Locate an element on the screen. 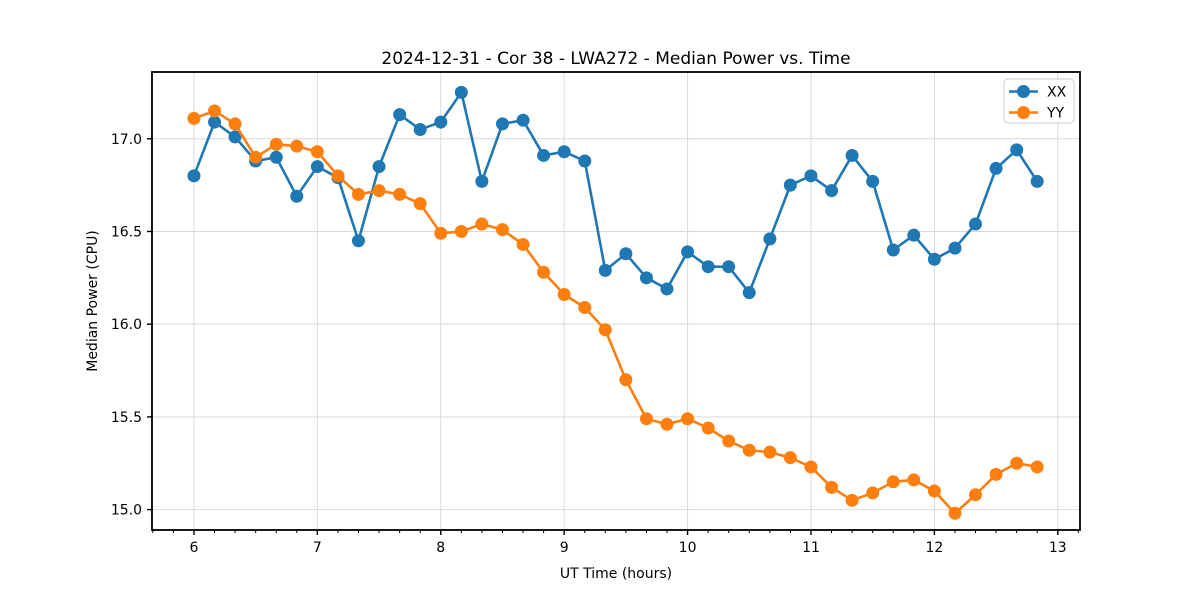 The image size is (1200, 604). x-tick-label: 11 is located at coordinates (811, 548).